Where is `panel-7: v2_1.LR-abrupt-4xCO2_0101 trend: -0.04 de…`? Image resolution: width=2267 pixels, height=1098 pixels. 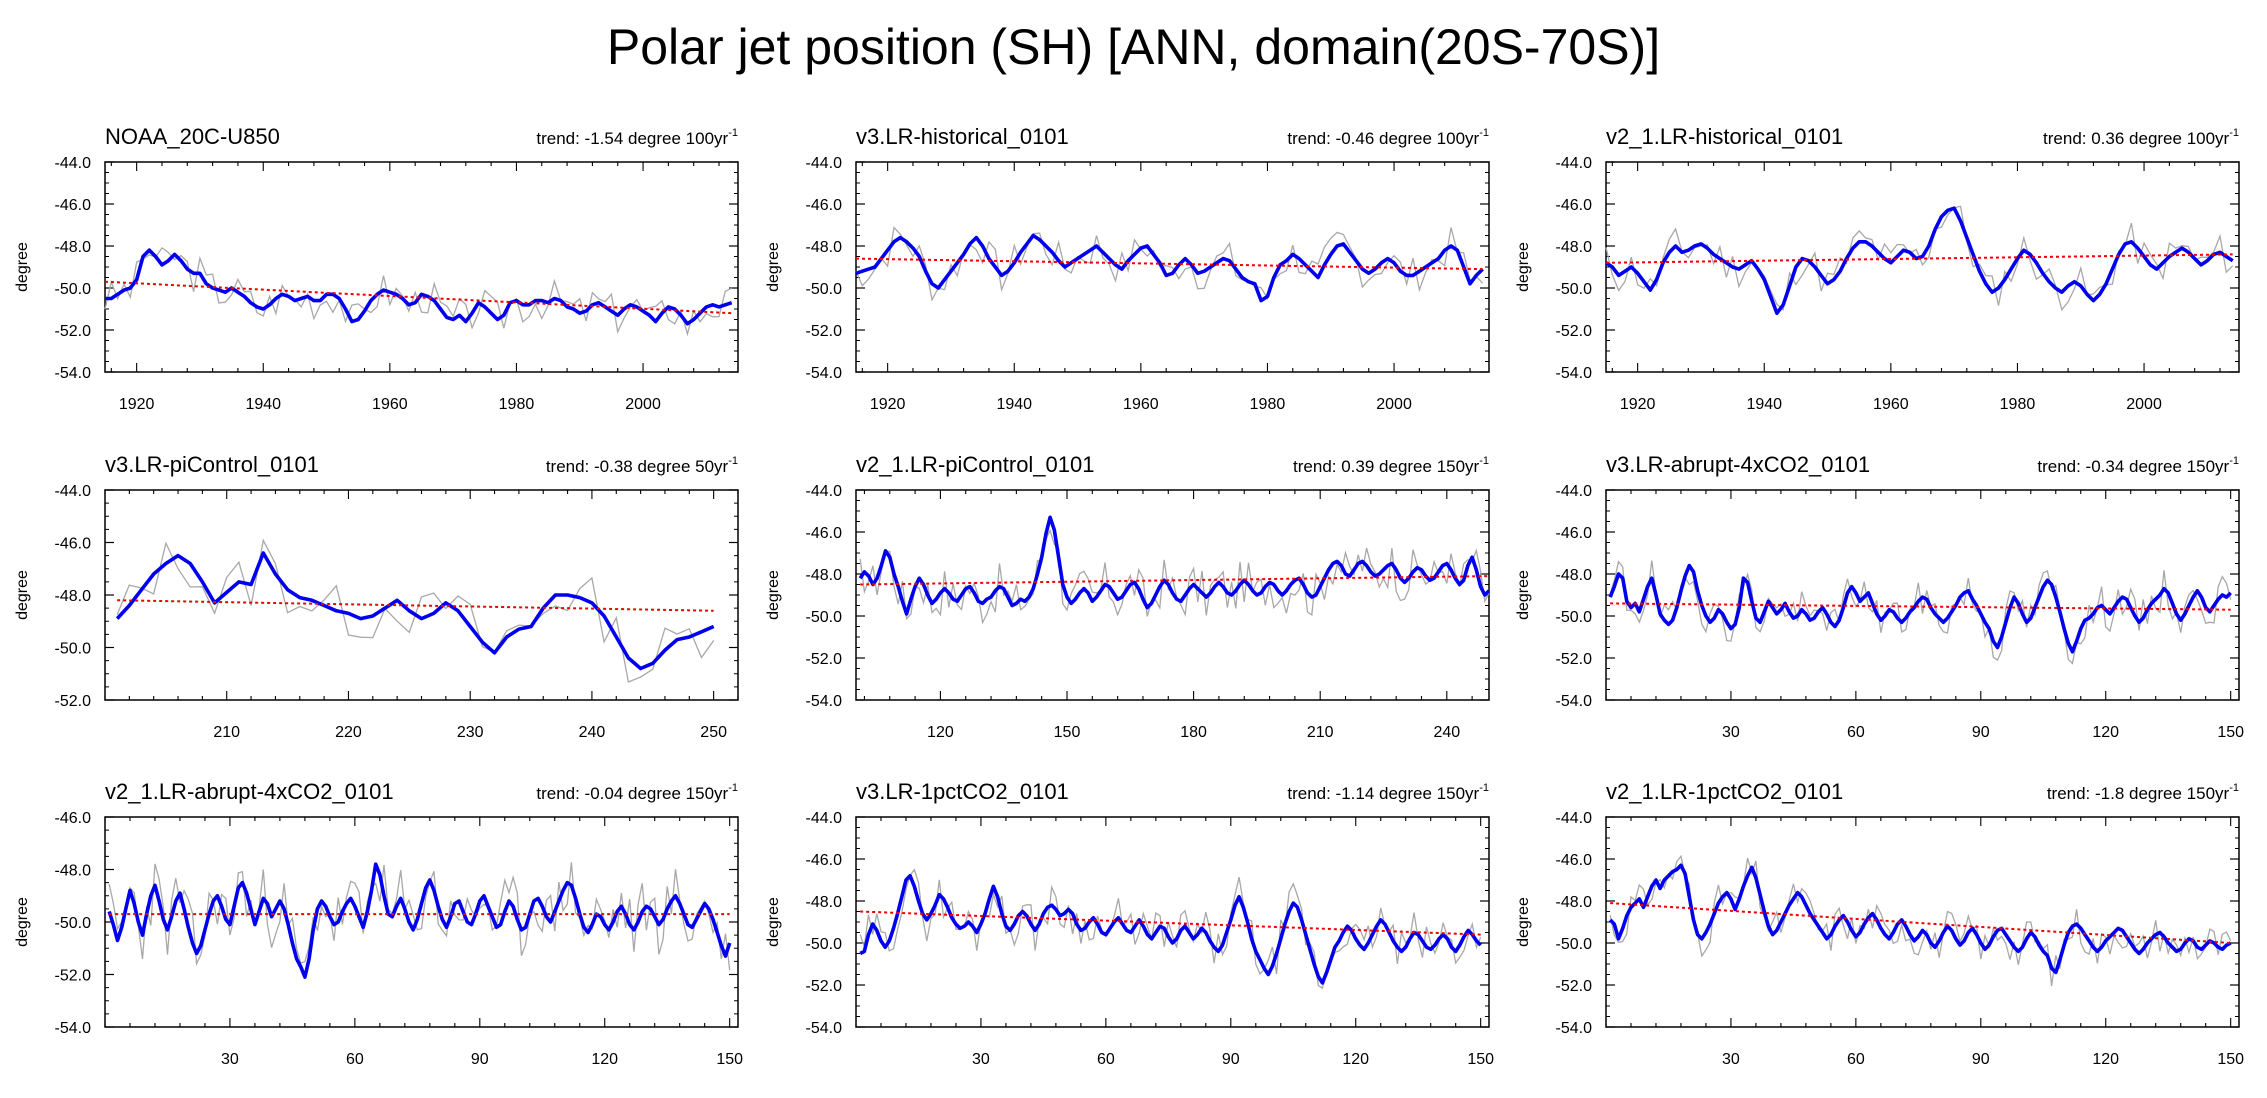
panel-7: v2_1.LR-abrupt-4xCO2_0101 trend: -0.04 de… is located at coordinates (378, 923).